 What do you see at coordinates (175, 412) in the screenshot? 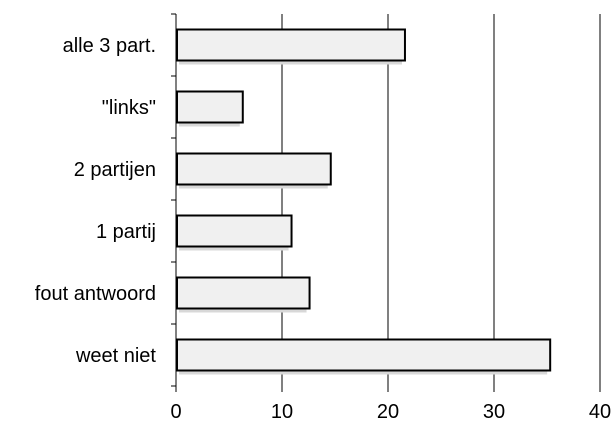
I see `x-tick-label: 0` at bounding box center [175, 412].